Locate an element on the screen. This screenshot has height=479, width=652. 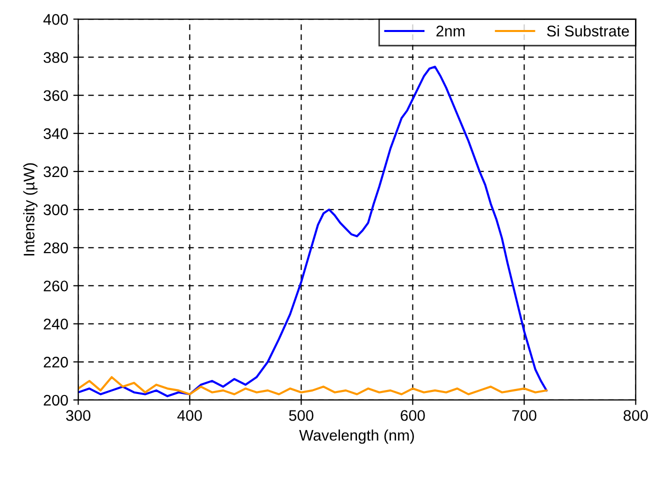
y-tick-label: 400 is located at coordinates (55, 19).